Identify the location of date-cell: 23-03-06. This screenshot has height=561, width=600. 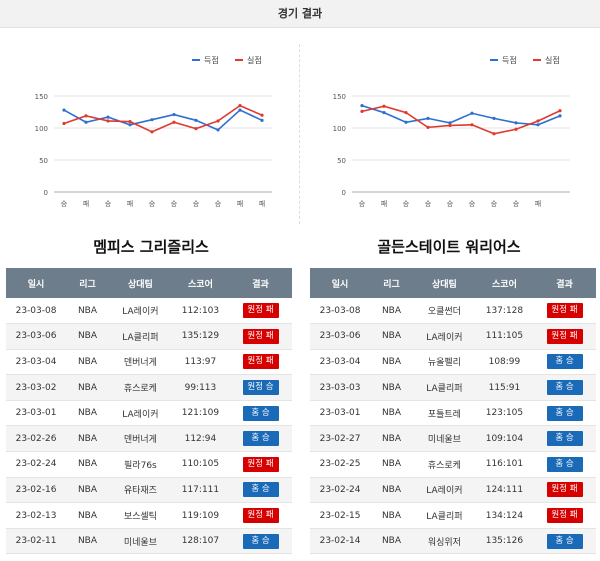
(340, 336).